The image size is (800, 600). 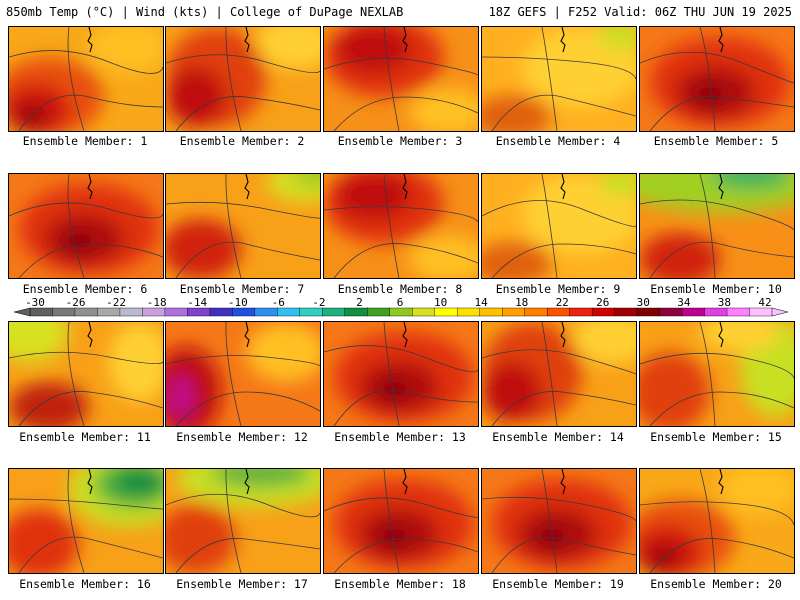 What do you see at coordinates (764, 303) in the screenshot?
I see `colorbar-tick-label: 42` at bounding box center [764, 303].